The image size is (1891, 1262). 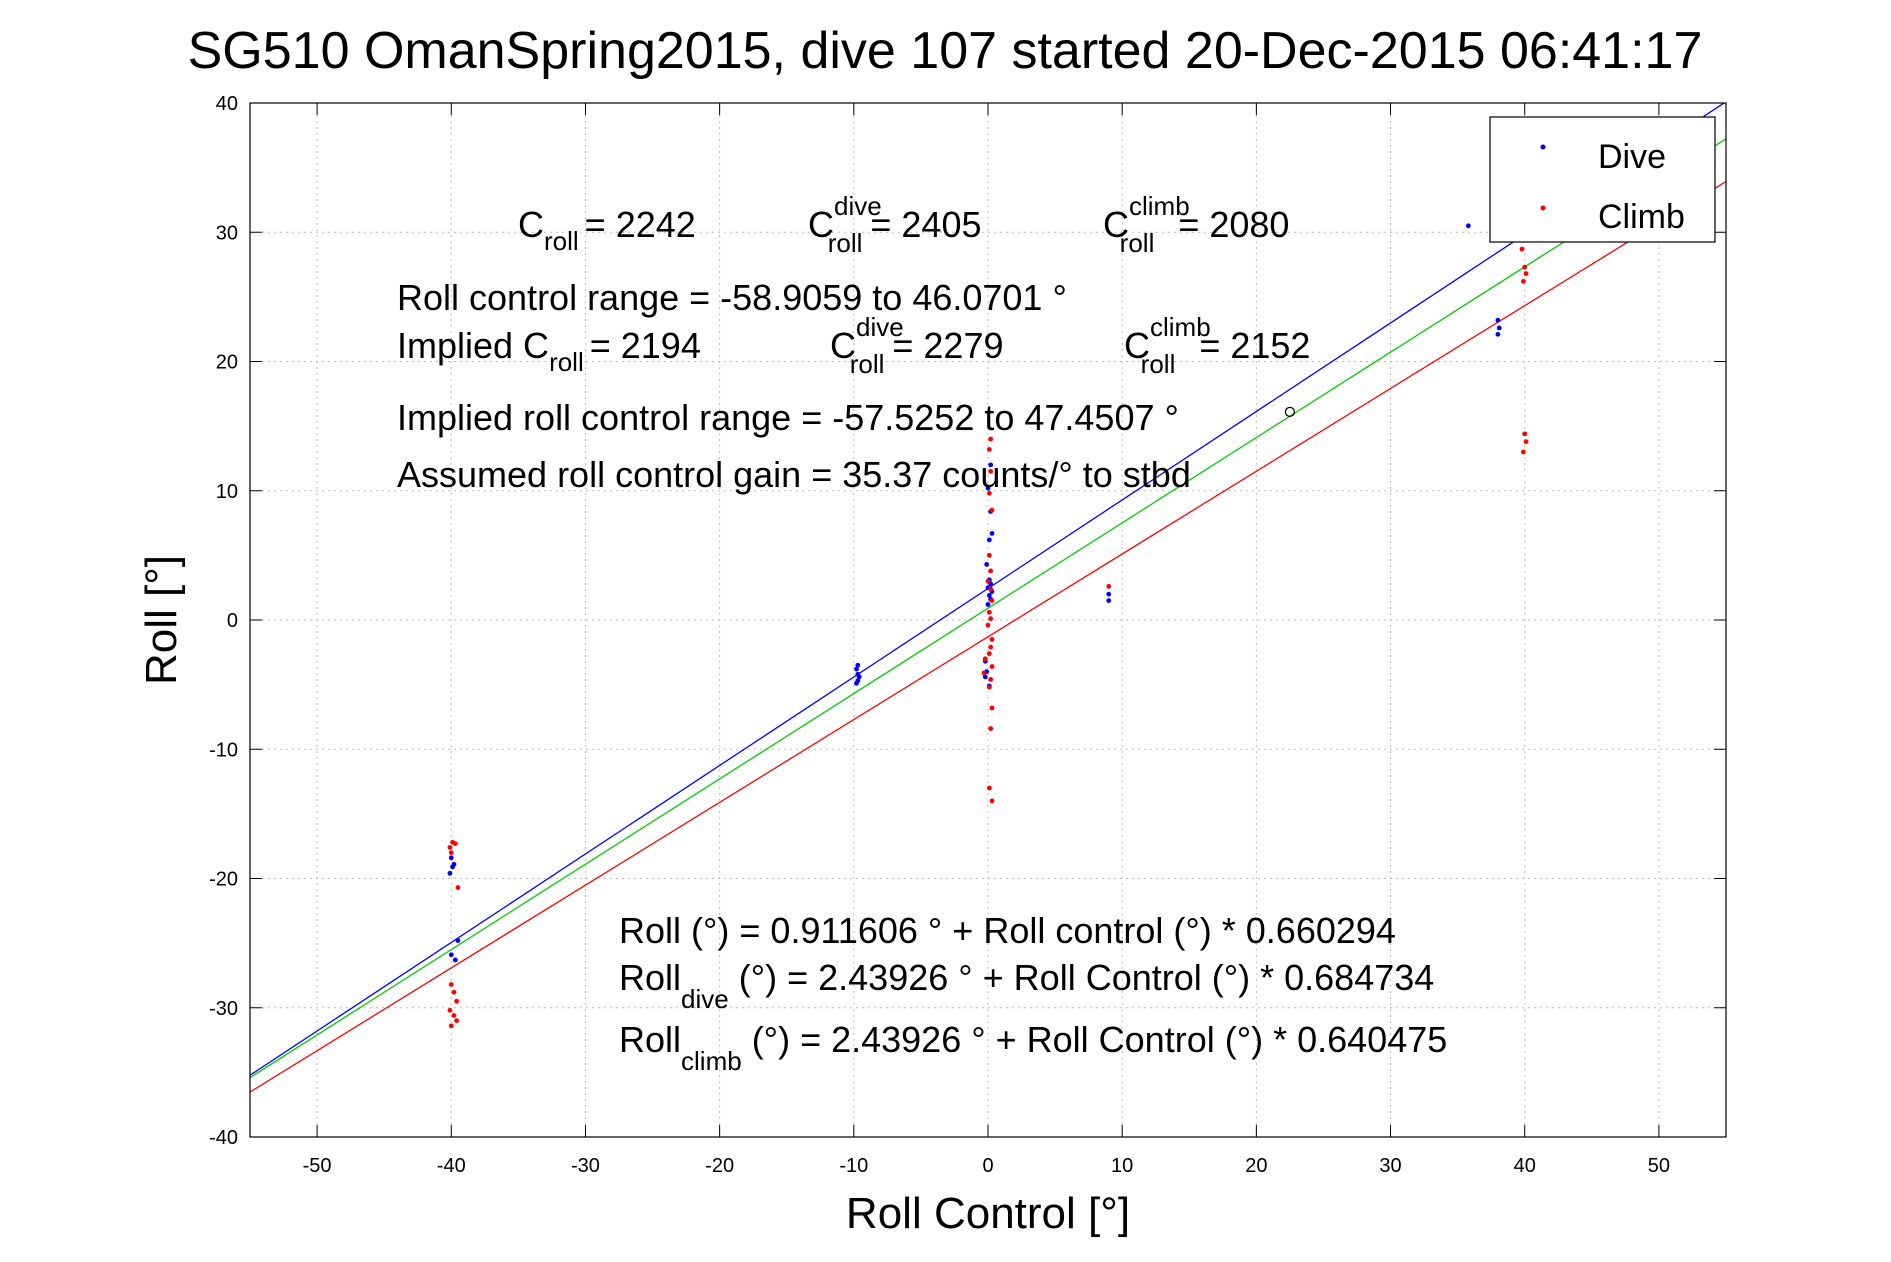 I want to click on y-tick-label: -20, so click(x=223, y=880).